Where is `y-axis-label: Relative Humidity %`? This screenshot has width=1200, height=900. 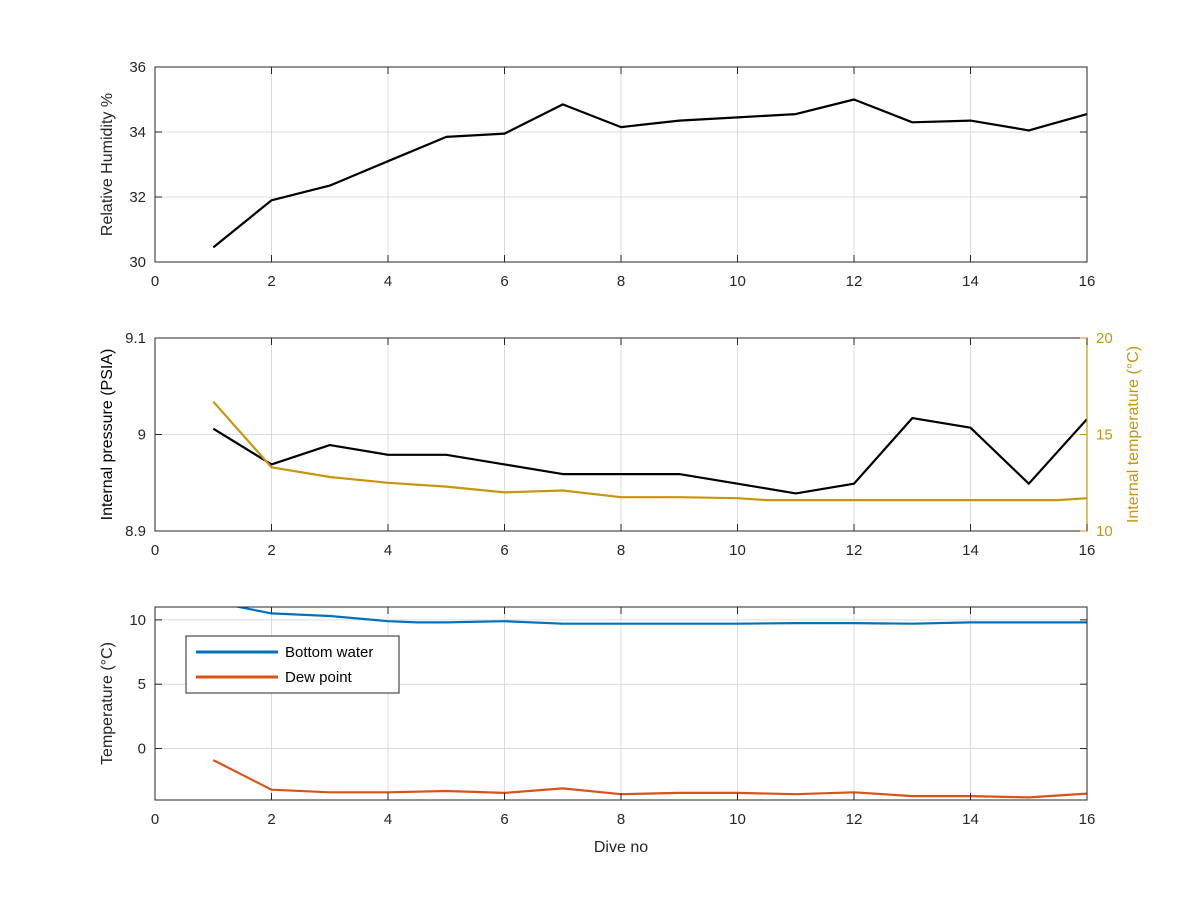
y-axis-label: Relative Humidity % is located at coordinates (107, 164).